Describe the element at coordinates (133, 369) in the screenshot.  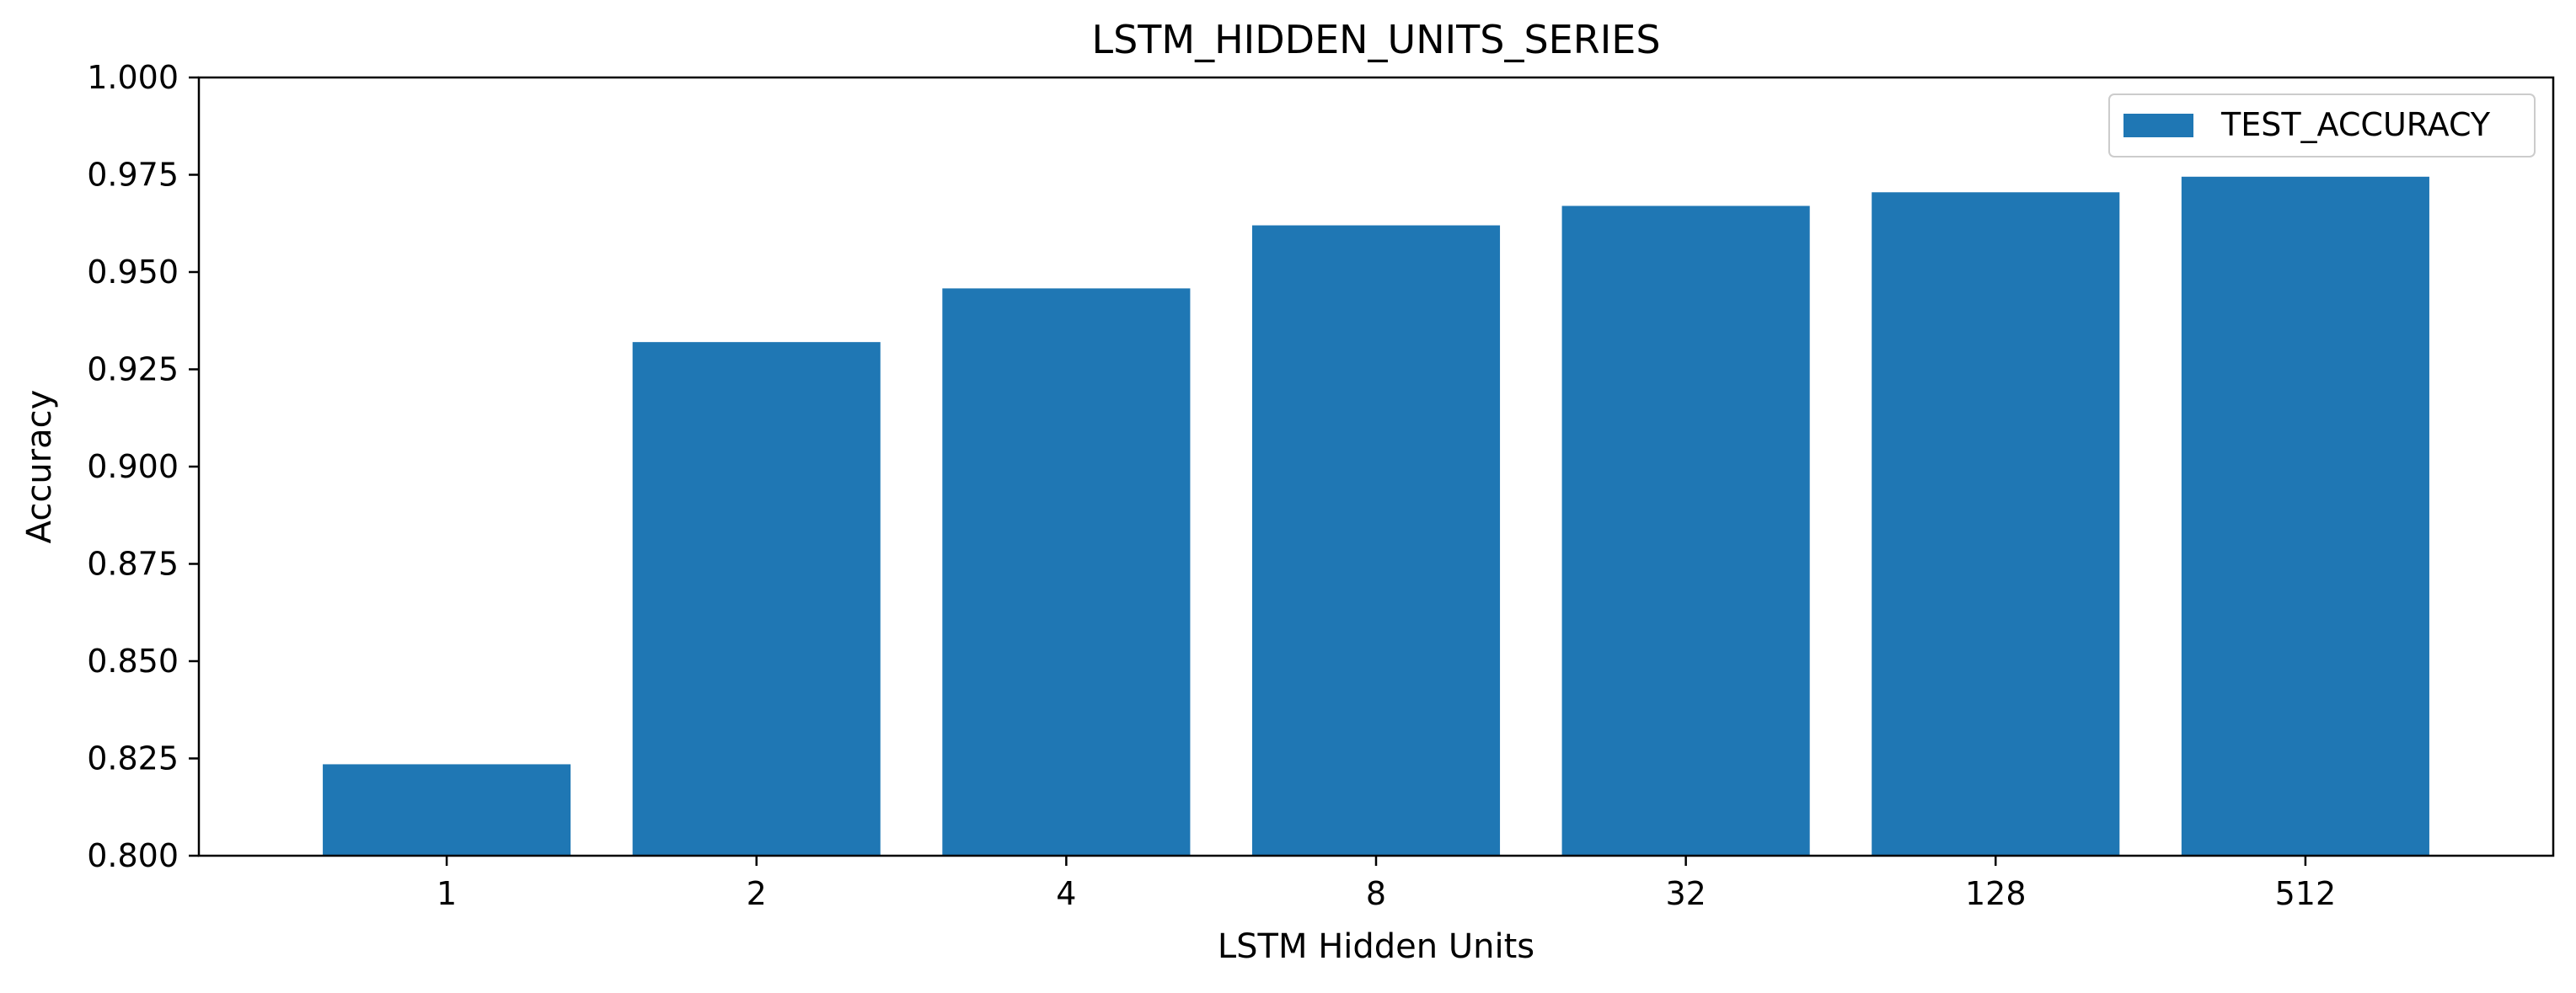
I see `y-tick-label: 0.925` at that location.